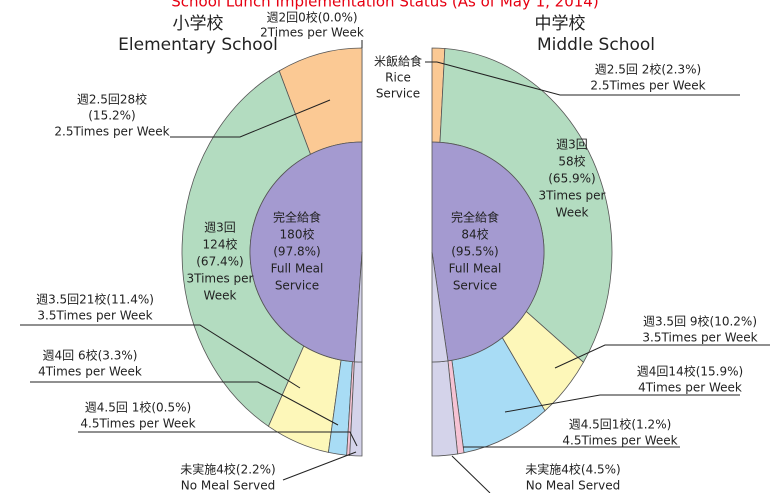 The width and height of the screenshot is (770, 493). I want to click on segment-label: 58校, so click(571, 161).